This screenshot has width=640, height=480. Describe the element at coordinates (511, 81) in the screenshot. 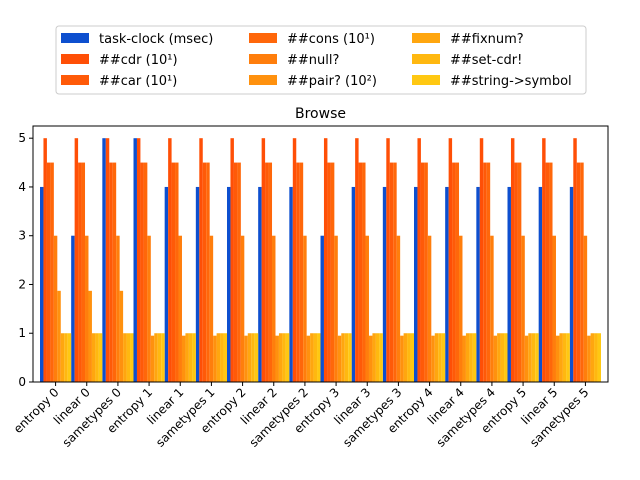

I see `legend-label: ##string->symbol` at that location.